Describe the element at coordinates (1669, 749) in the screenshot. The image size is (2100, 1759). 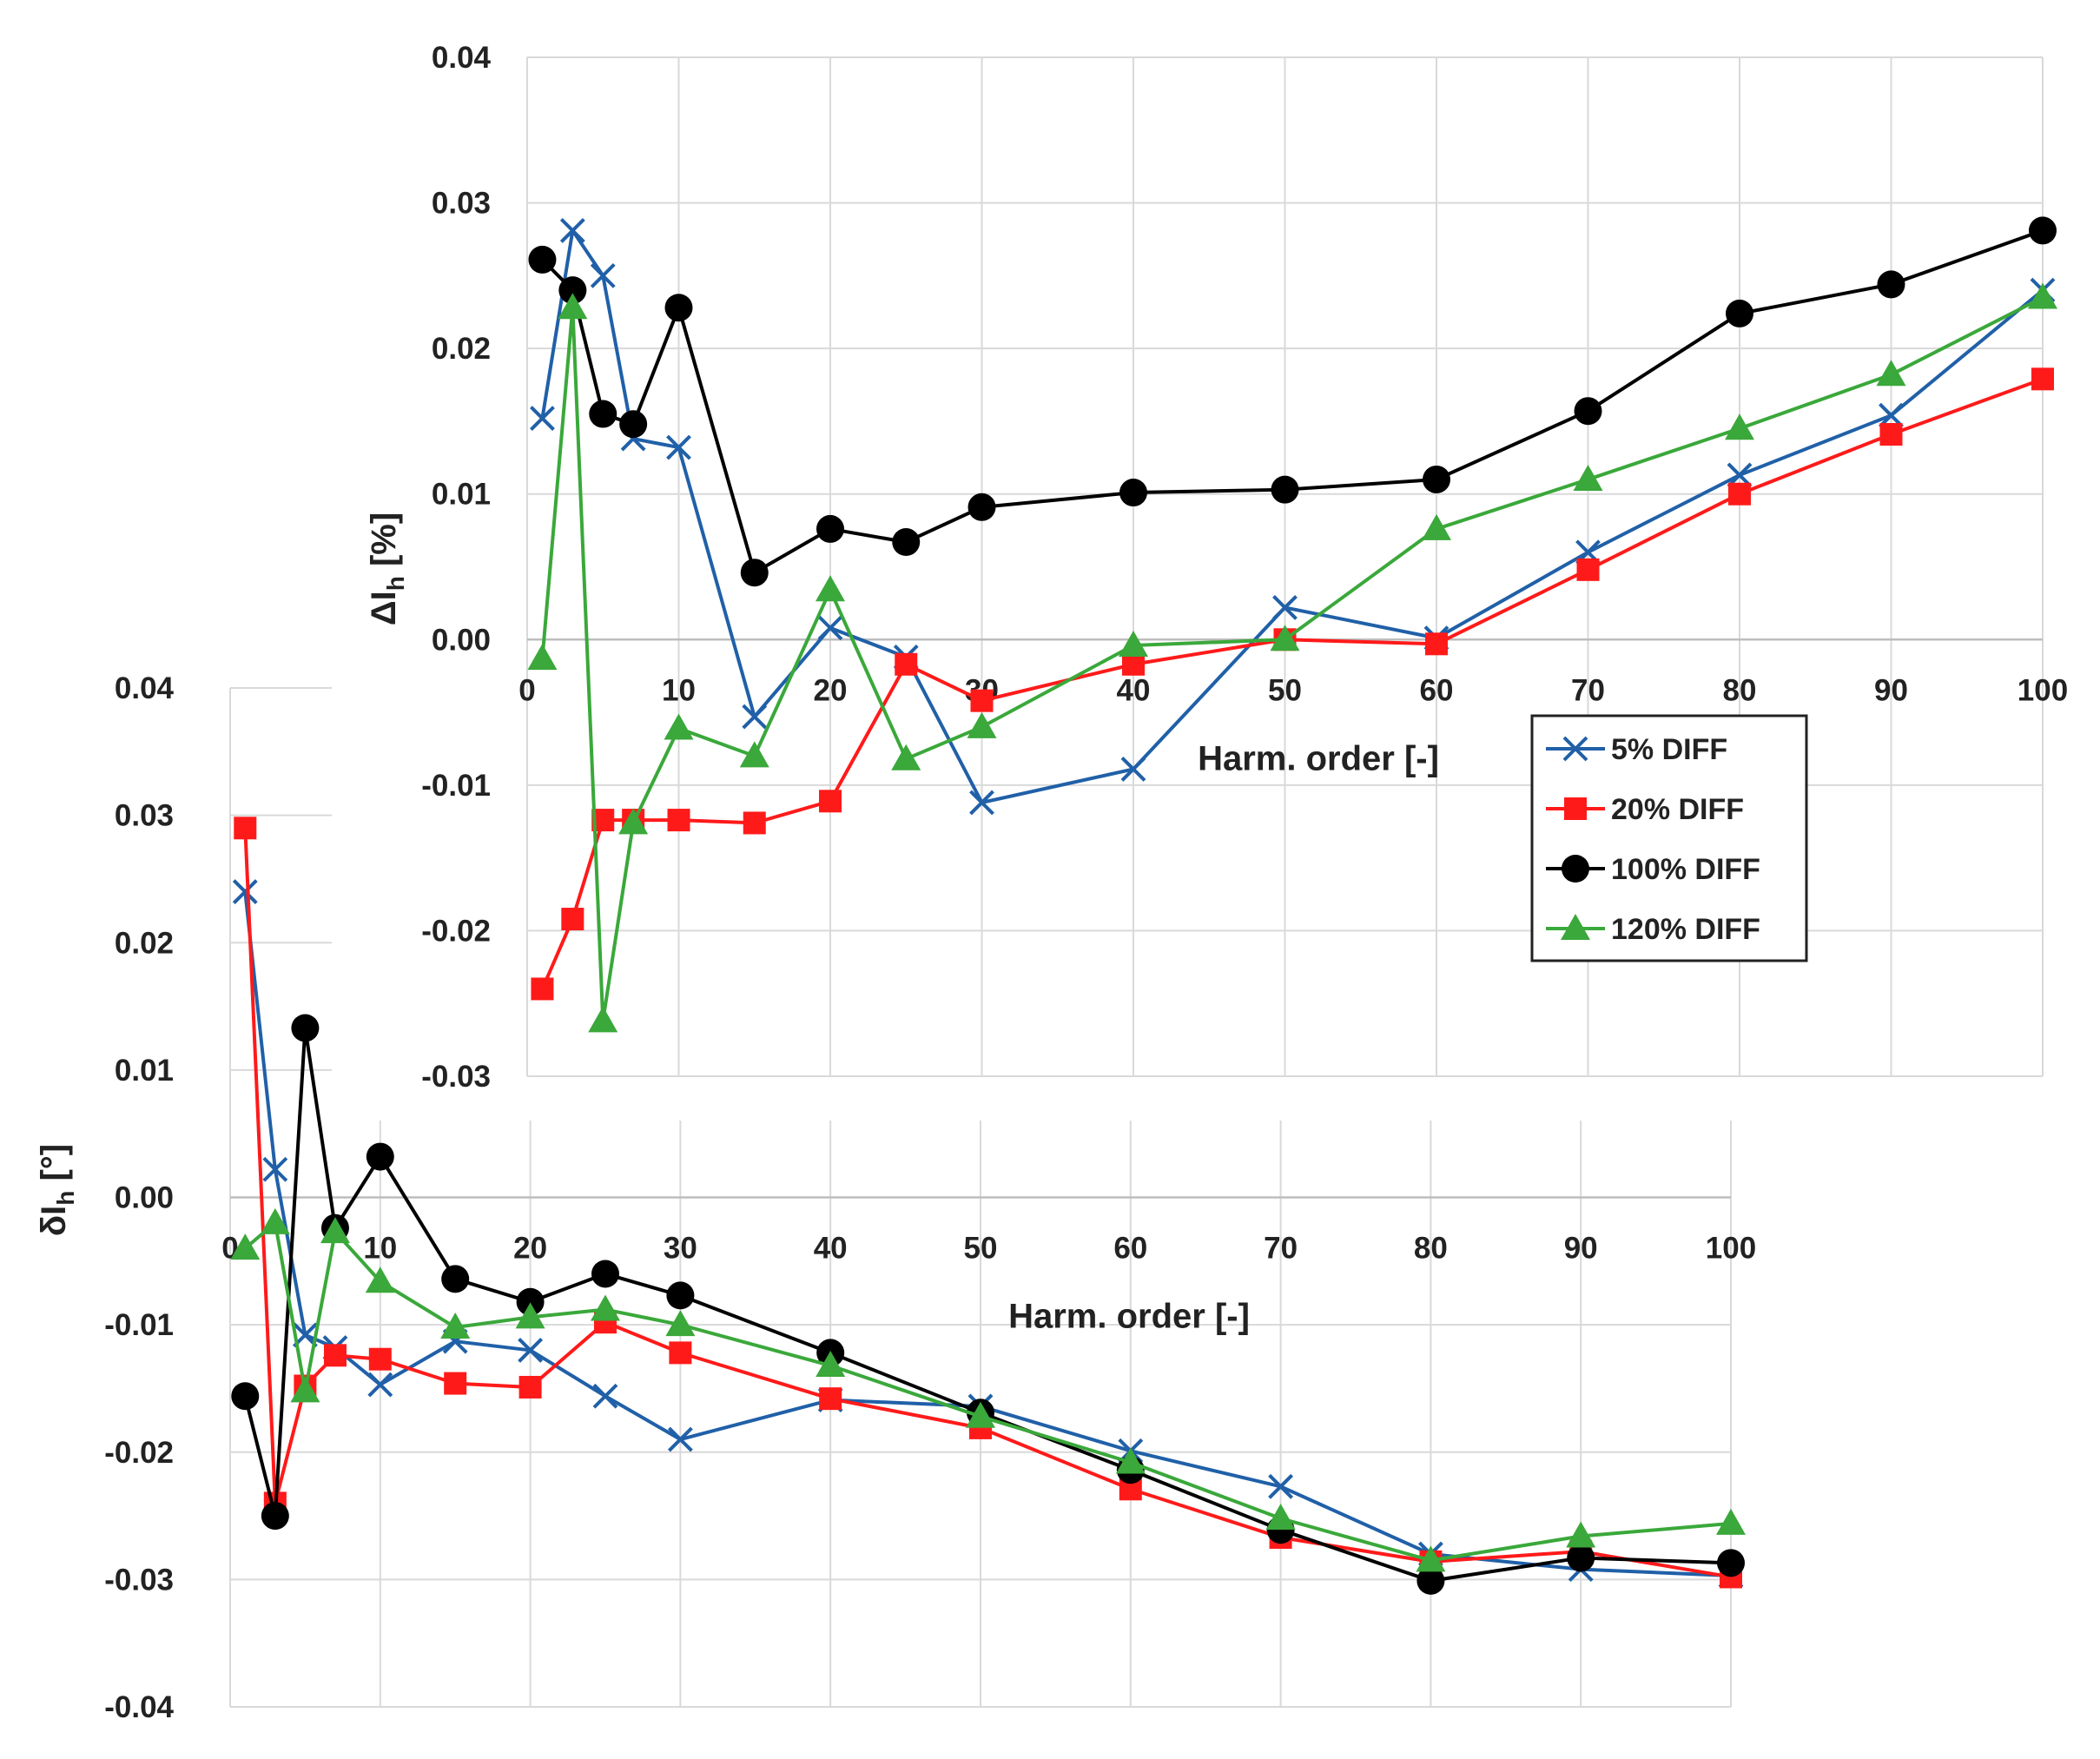
I see `legend-label-5-diff: 5% DIFF` at that location.